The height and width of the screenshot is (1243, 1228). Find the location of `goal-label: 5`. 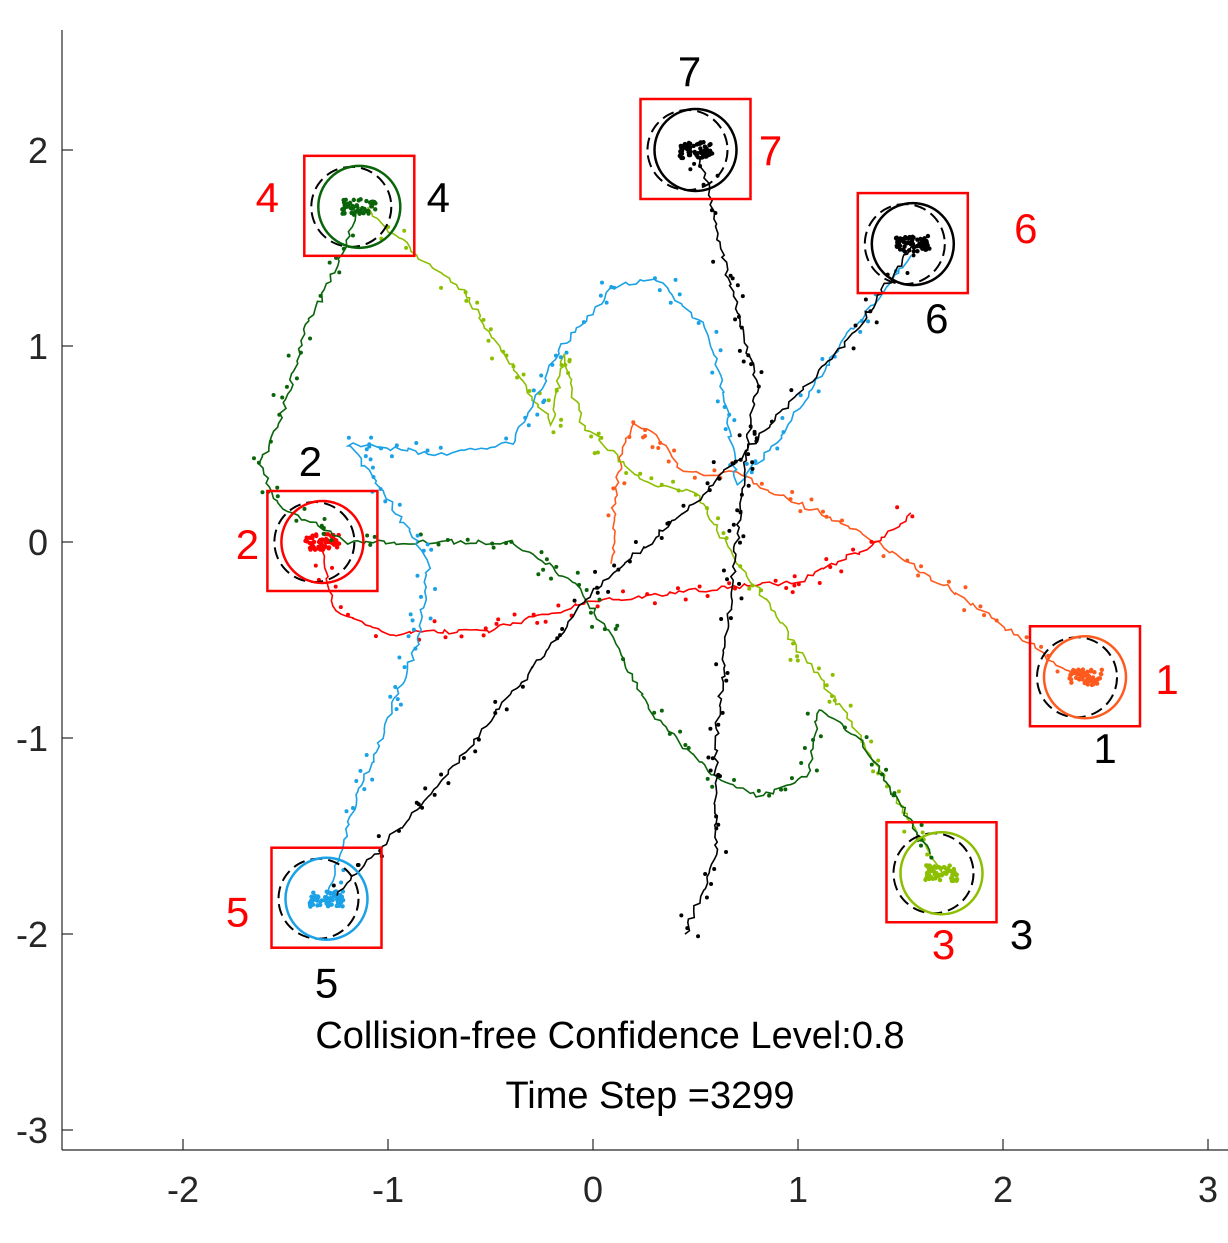

goal-label: 5 is located at coordinates (237, 912).